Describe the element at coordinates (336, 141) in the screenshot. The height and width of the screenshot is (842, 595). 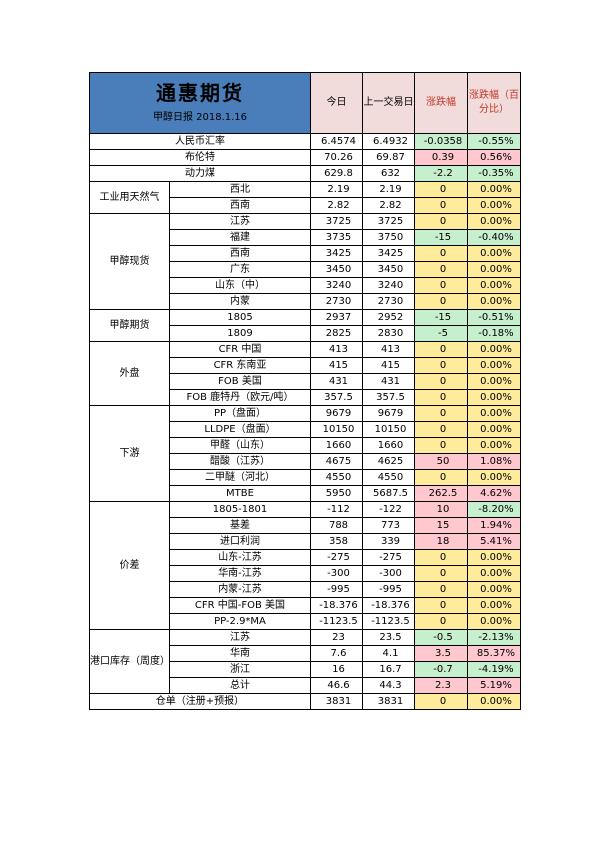
I see `today-value: 6.4574` at that location.